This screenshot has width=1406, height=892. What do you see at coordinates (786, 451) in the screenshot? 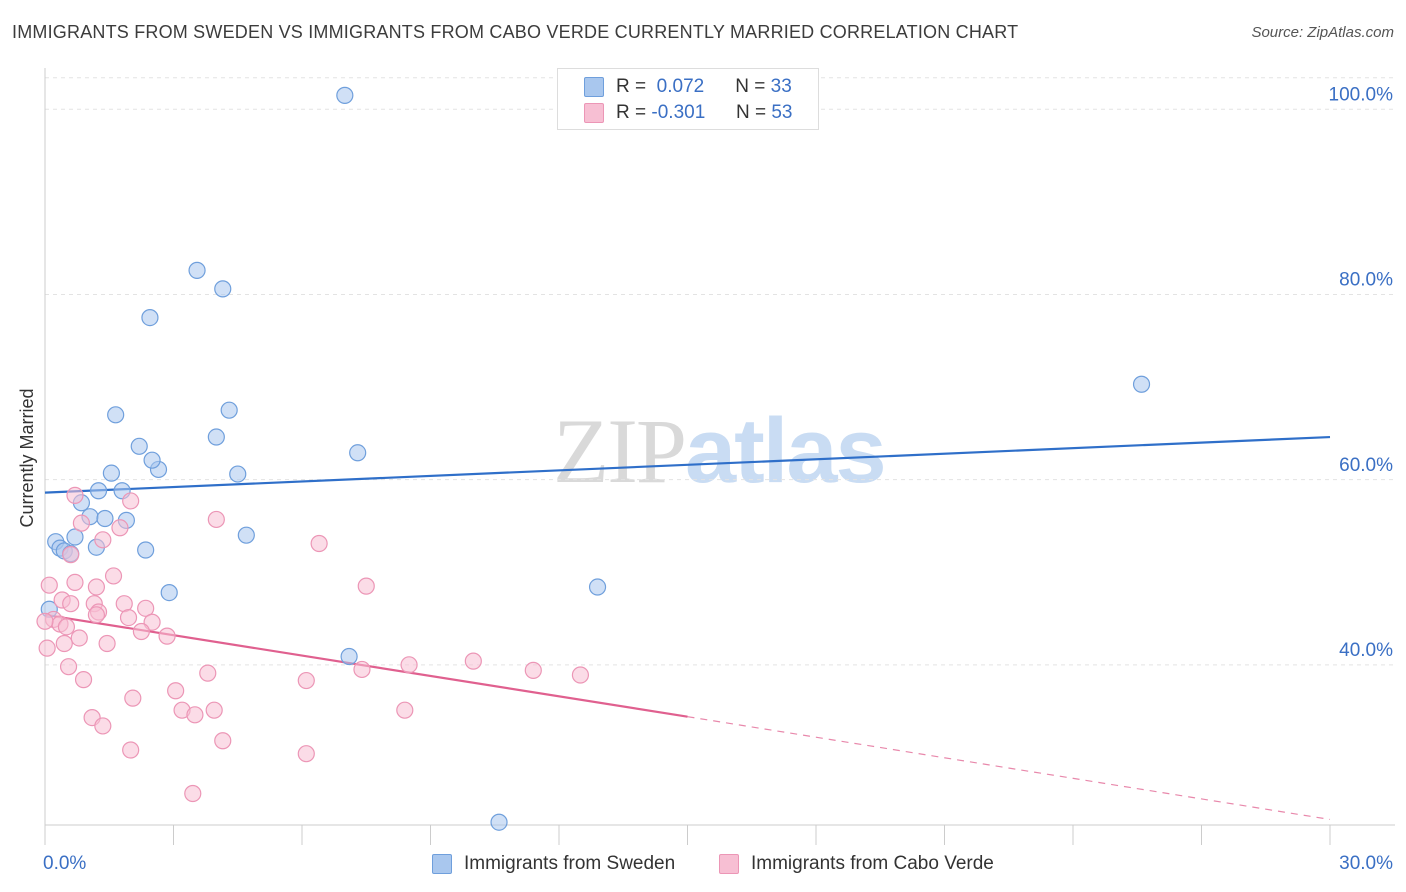
I see `watermark-atlas: atlas` at bounding box center [786, 451].